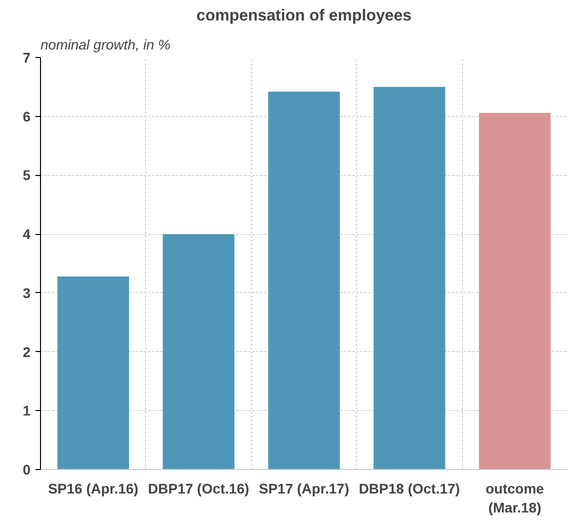  I want to click on y-tick-label: 0, so click(26, 470).